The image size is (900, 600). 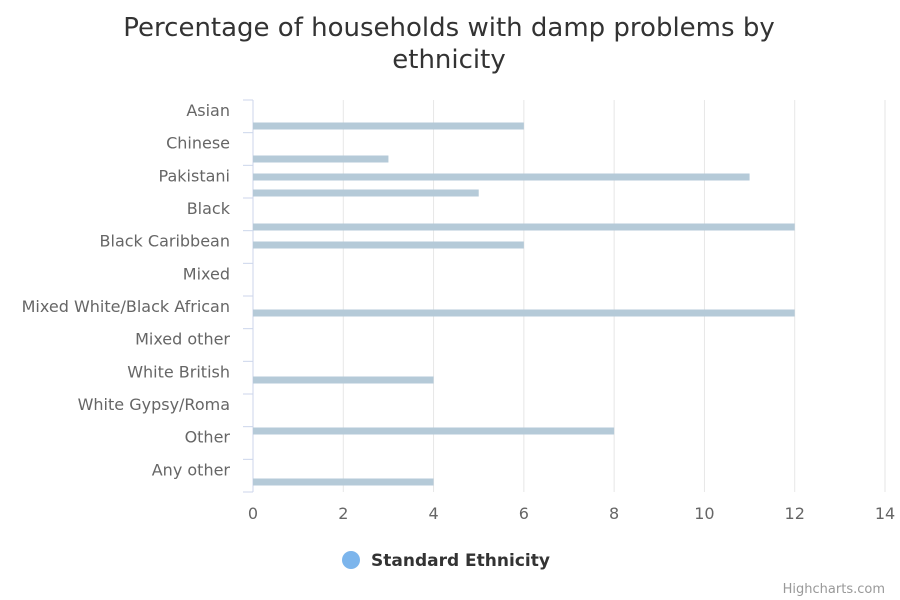 What do you see at coordinates (571, 513) in the screenshot?
I see `x-tick-labels: 0 2 4 6 8 10 12 14` at bounding box center [571, 513].